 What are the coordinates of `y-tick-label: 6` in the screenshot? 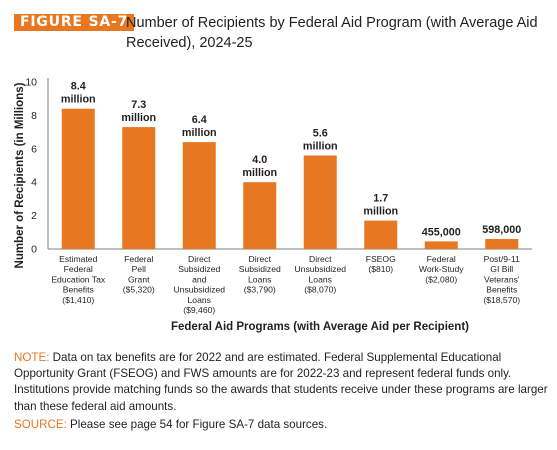 It's located at (34, 149).